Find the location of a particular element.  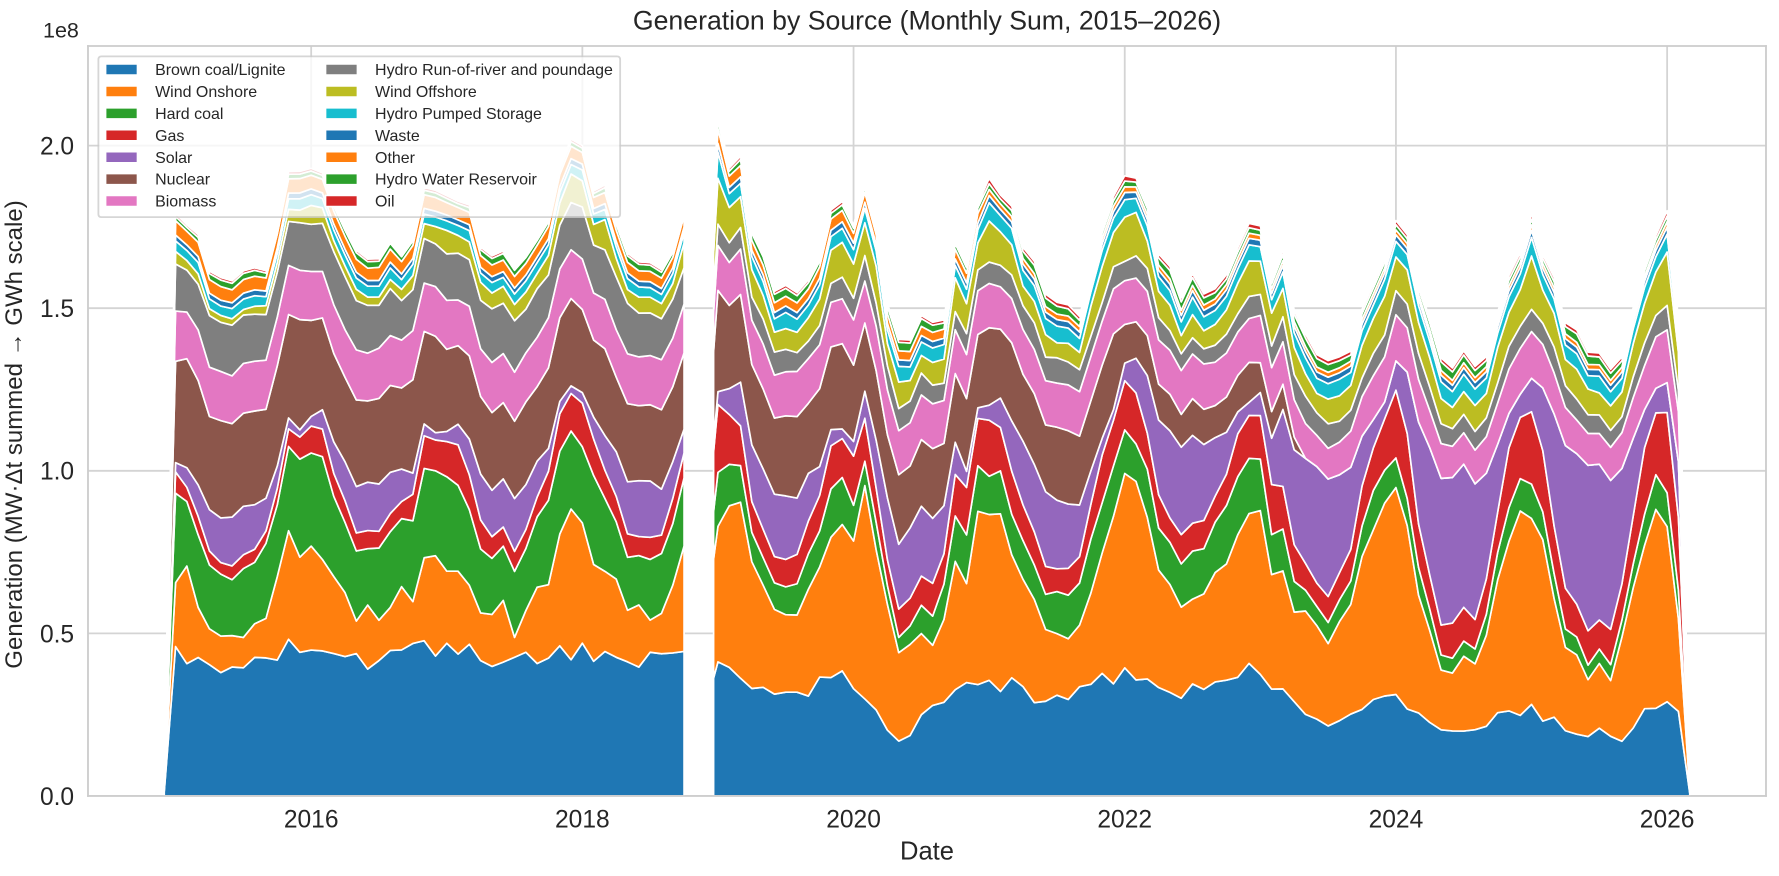

svg-text: Wind Offshore is located at coordinates (426, 92).